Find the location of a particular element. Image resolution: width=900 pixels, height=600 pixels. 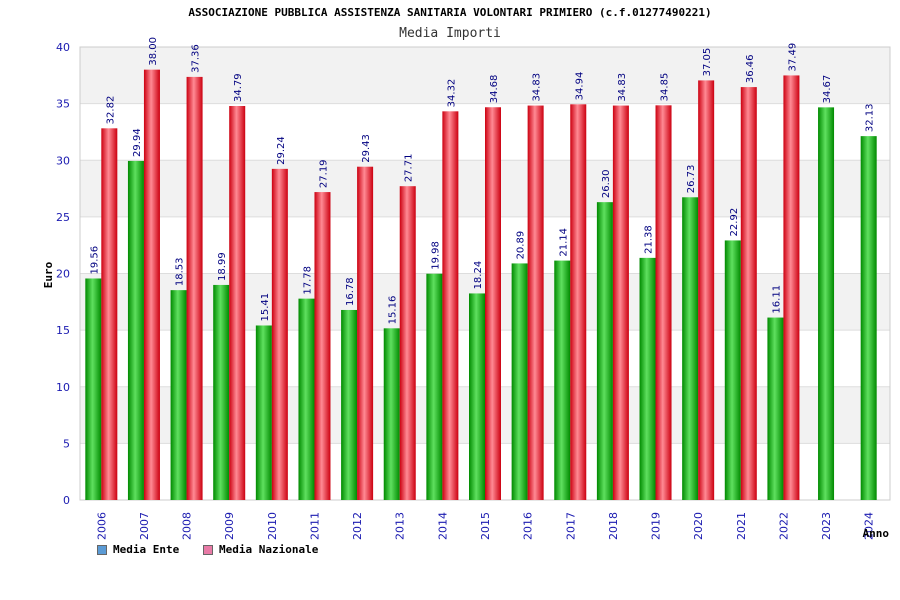

data-label-nazionale: 34.79 is located at coordinates (238, 87).